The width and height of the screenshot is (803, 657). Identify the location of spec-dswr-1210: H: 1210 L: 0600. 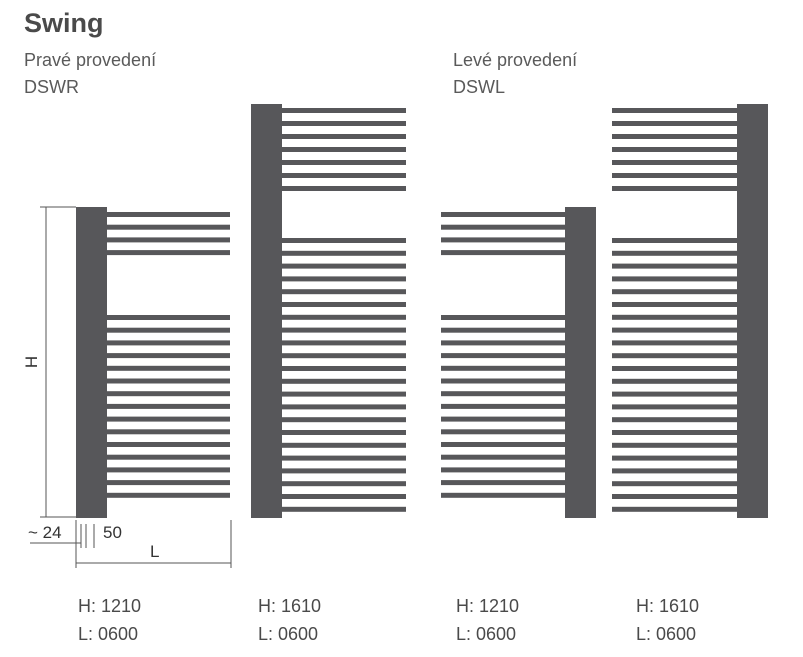
(109, 620).